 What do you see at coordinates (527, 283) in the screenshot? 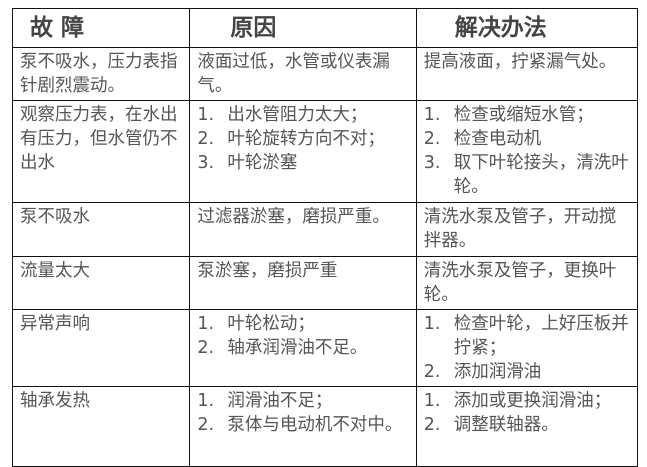
I see `solution-cell: 清洗水泵及管子，更换叶轮。` at bounding box center [527, 283].